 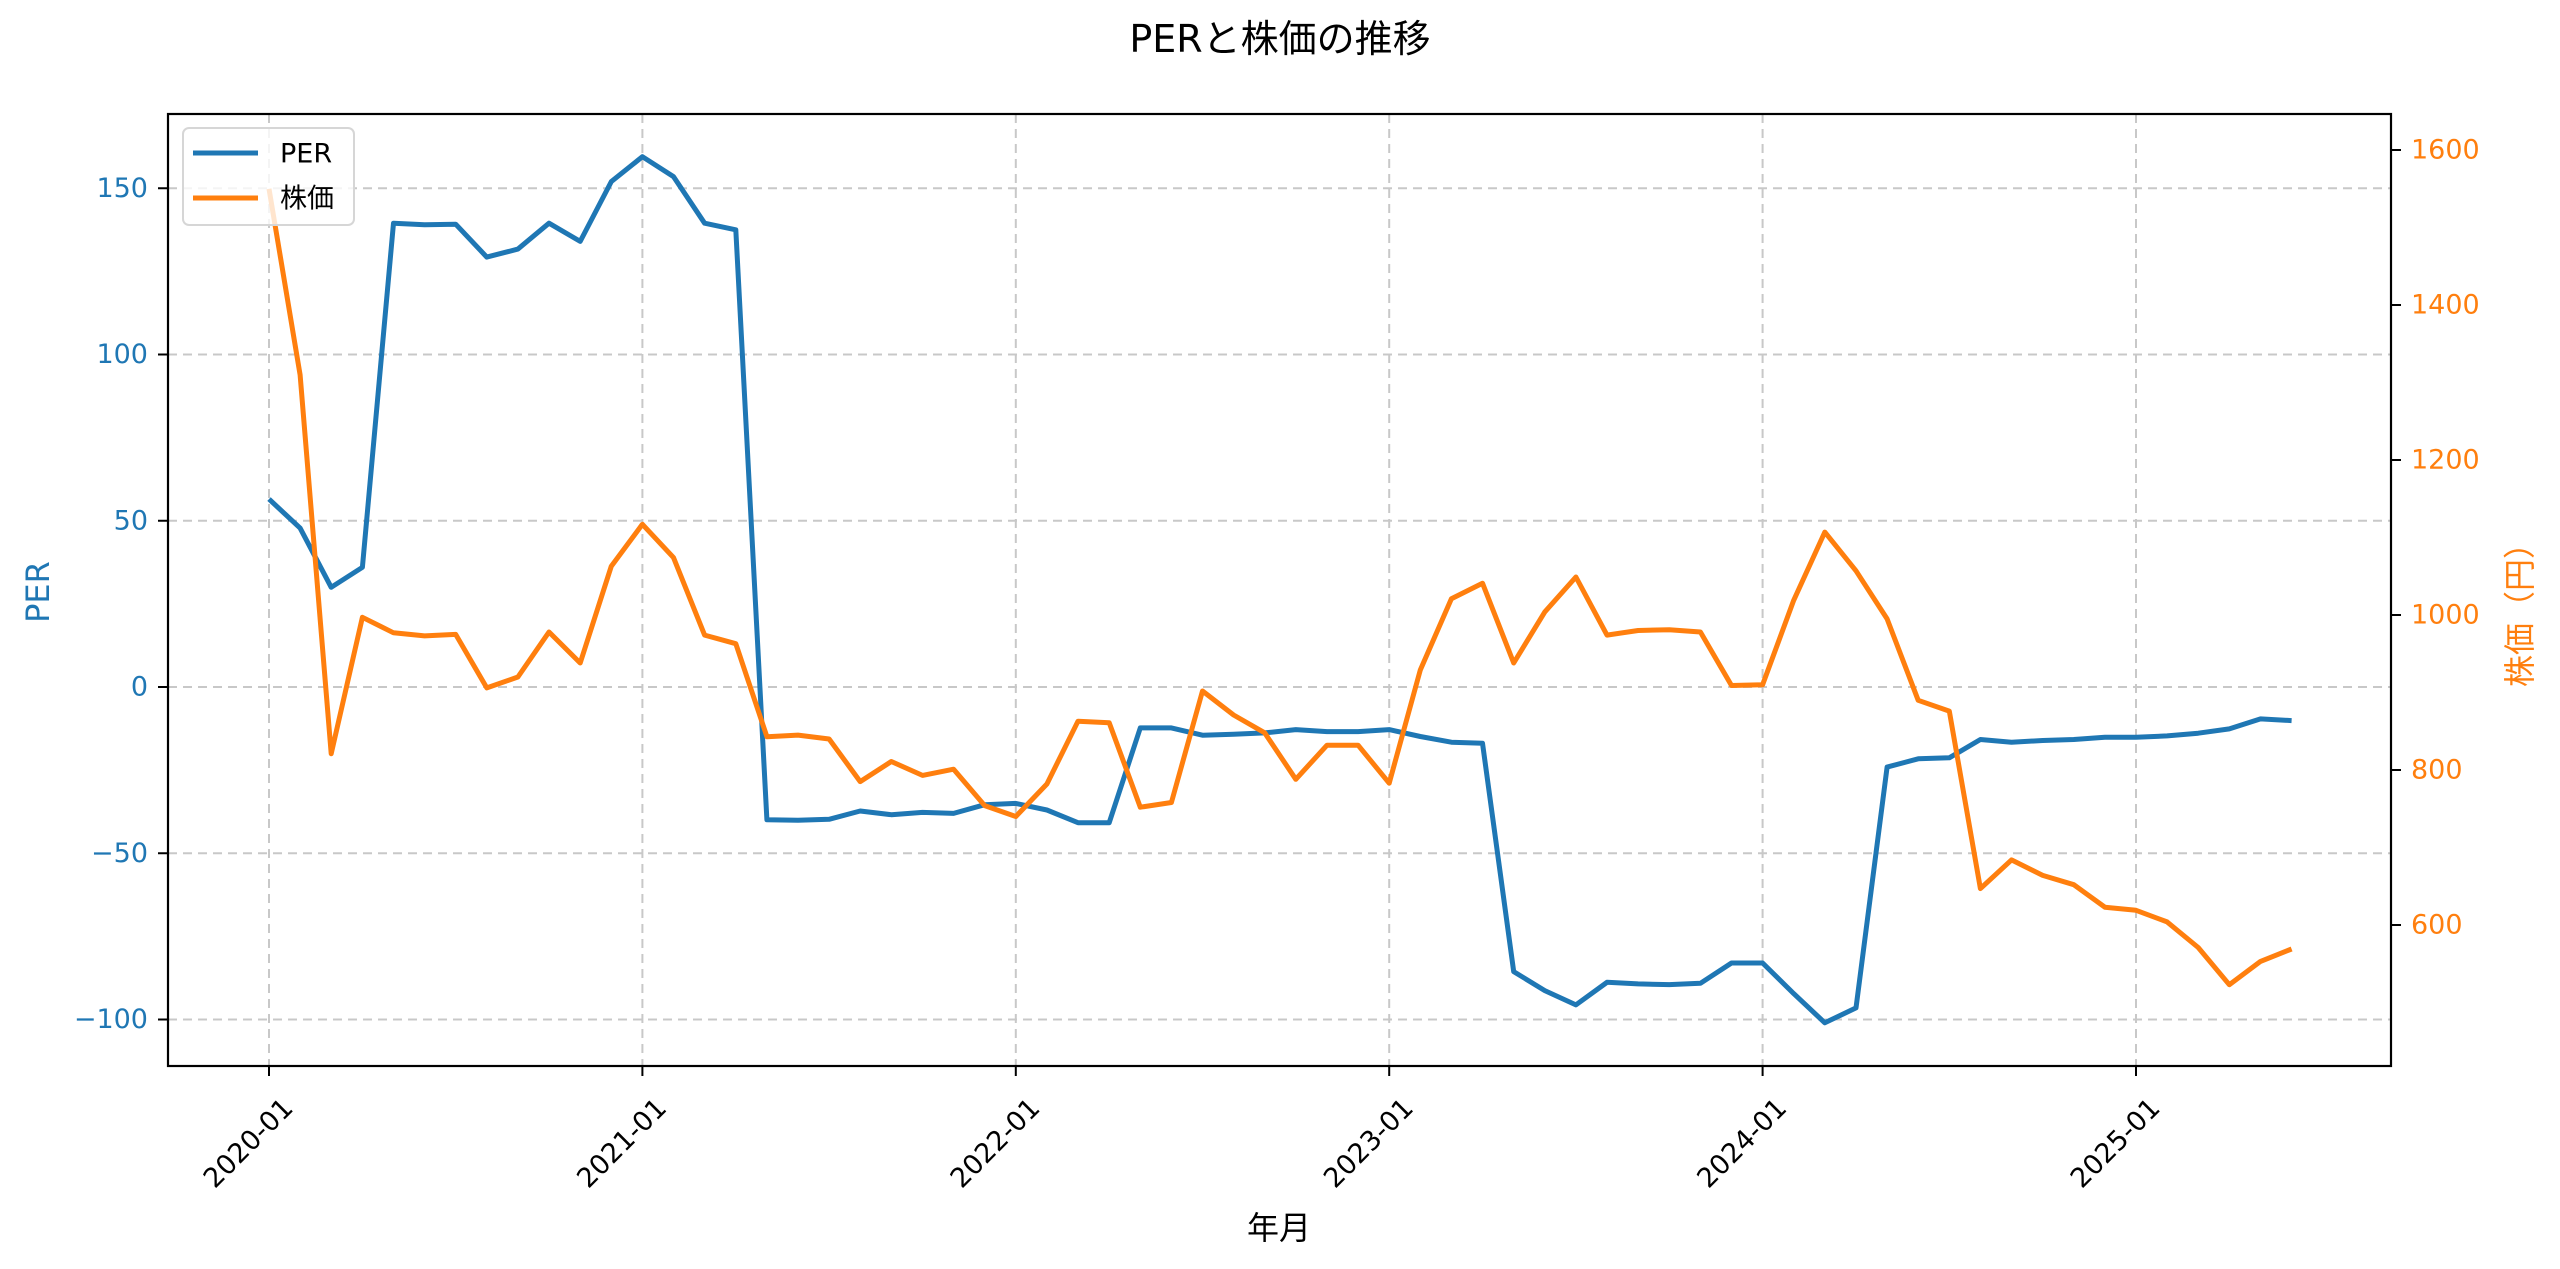 I want to click on y-left-tick-label: 150, so click(x=122, y=188).